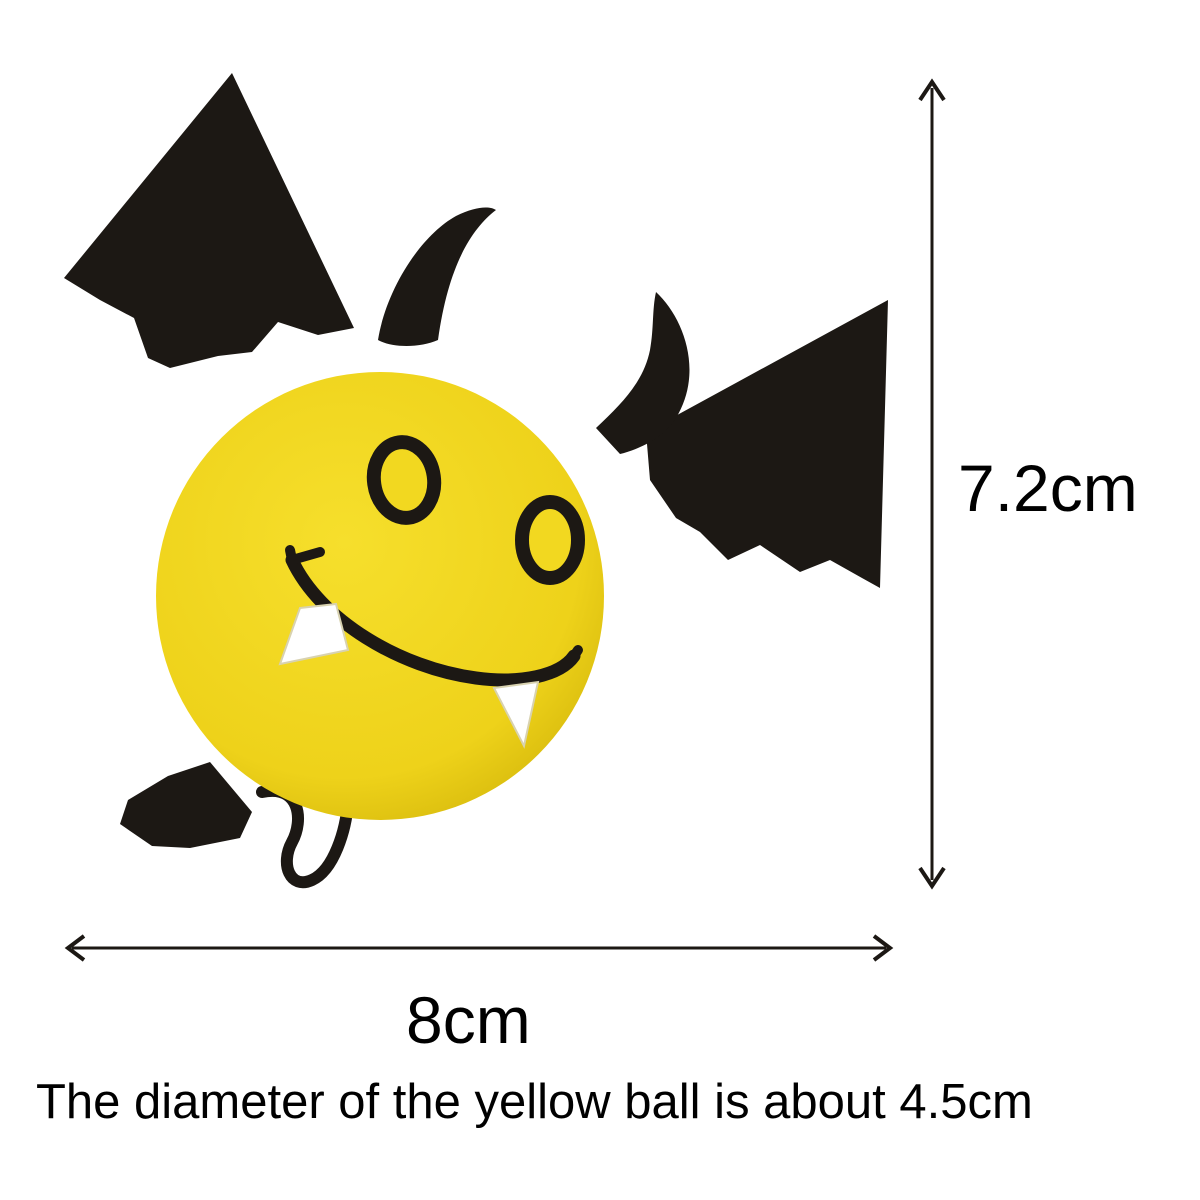  What do you see at coordinates (932, 90) in the screenshot?
I see `height-arrow-top` at bounding box center [932, 90].